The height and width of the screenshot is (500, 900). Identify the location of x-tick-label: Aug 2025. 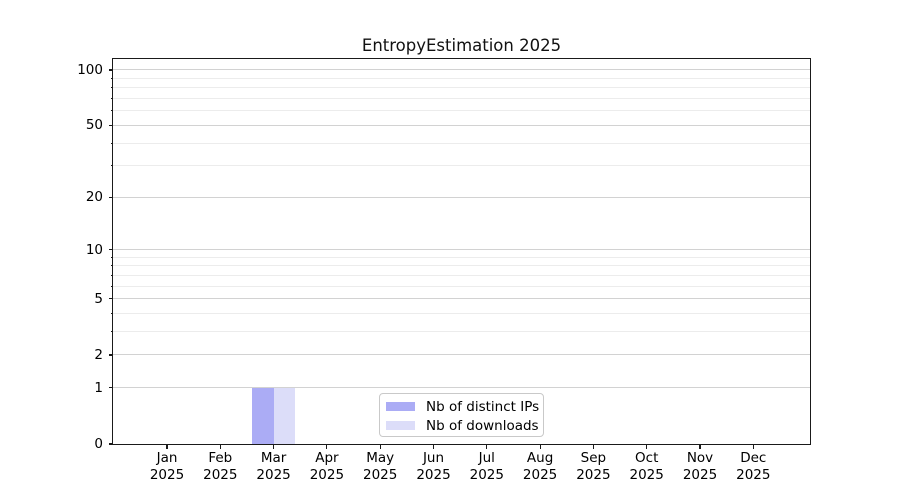
(540, 467).